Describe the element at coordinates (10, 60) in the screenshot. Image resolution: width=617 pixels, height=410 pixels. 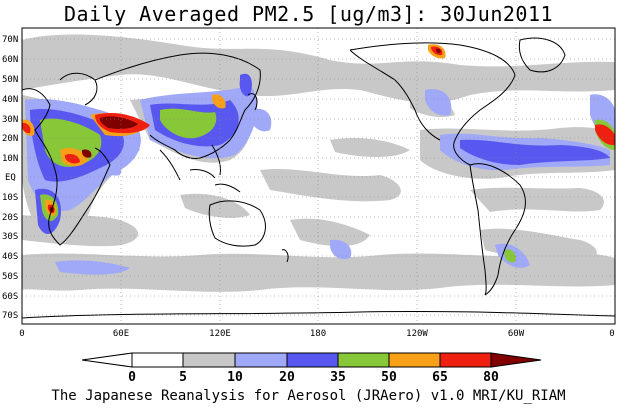
I see `lat-tick-label: 60N` at that location.